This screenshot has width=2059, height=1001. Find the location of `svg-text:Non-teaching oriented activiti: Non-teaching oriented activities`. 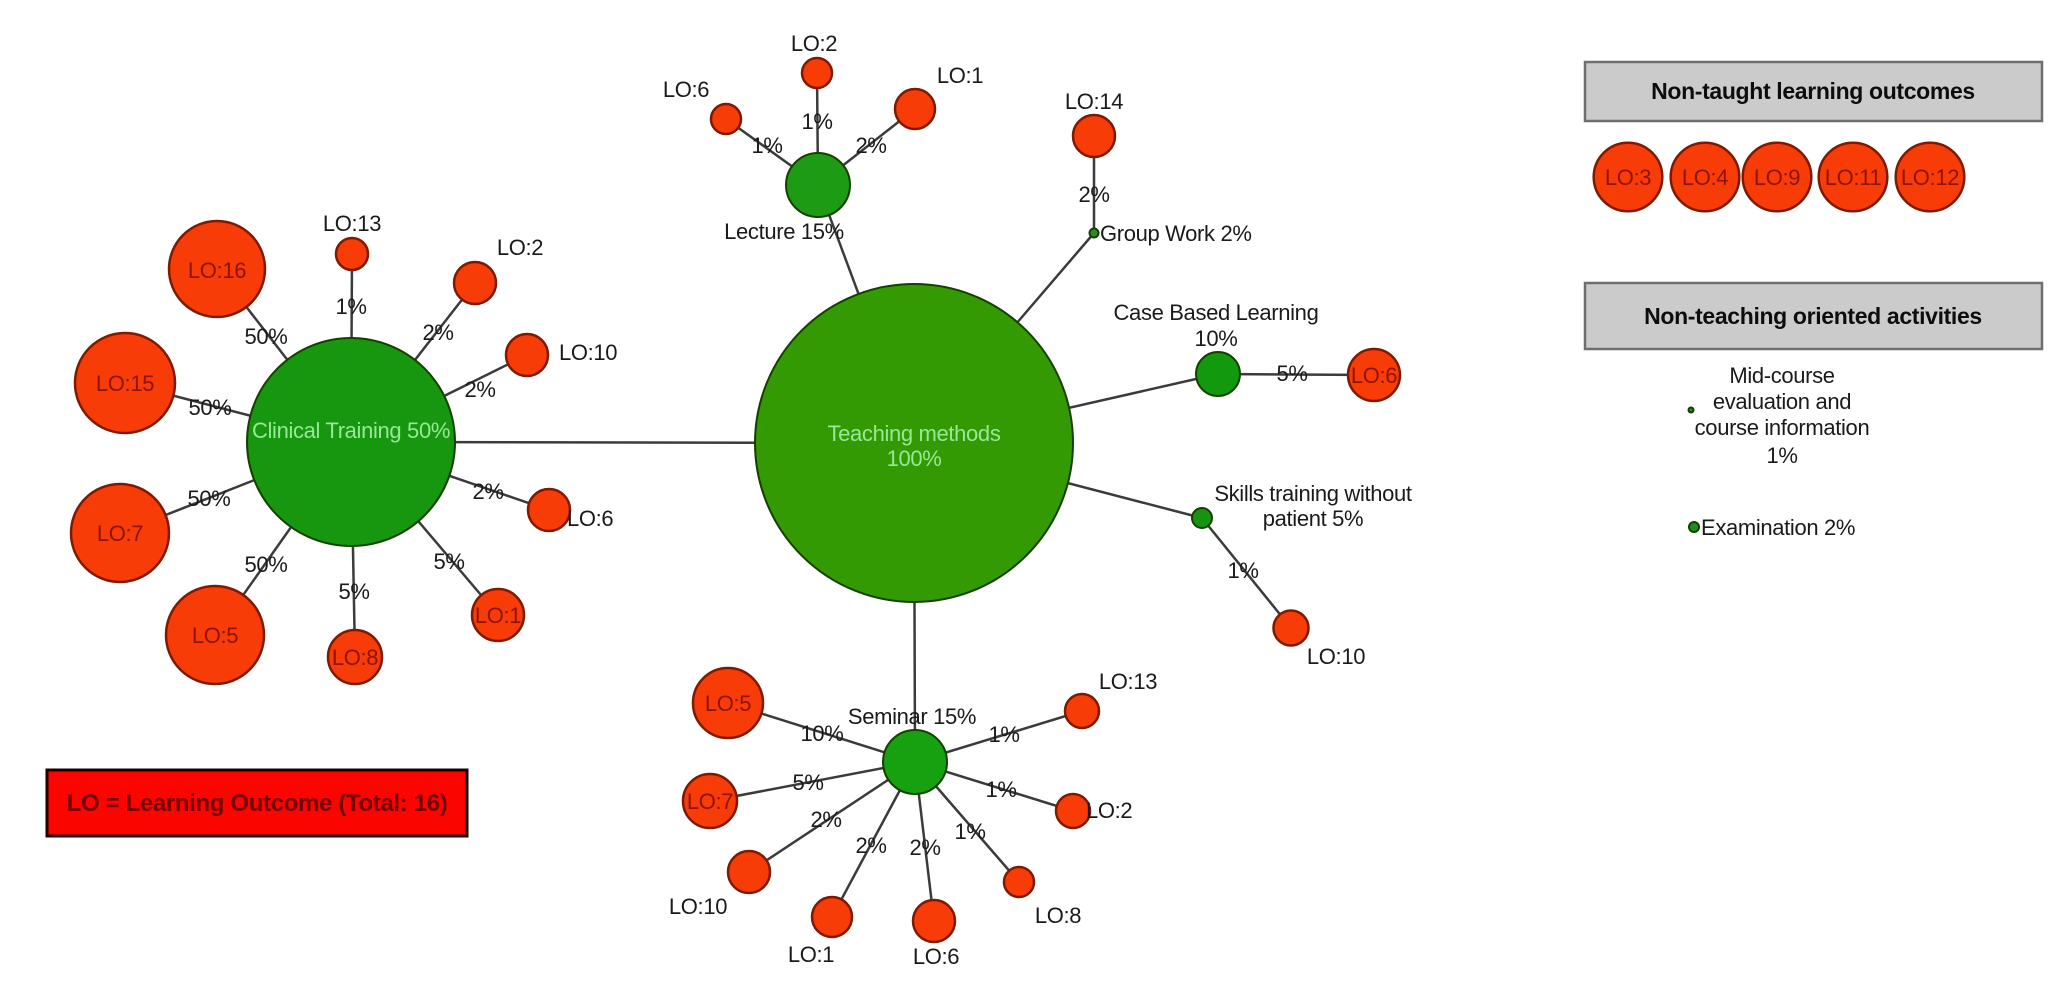

svg-text:Non-teaching oriented activiti: Non-teaching oriented activities is located at coordinates (1813, 316).